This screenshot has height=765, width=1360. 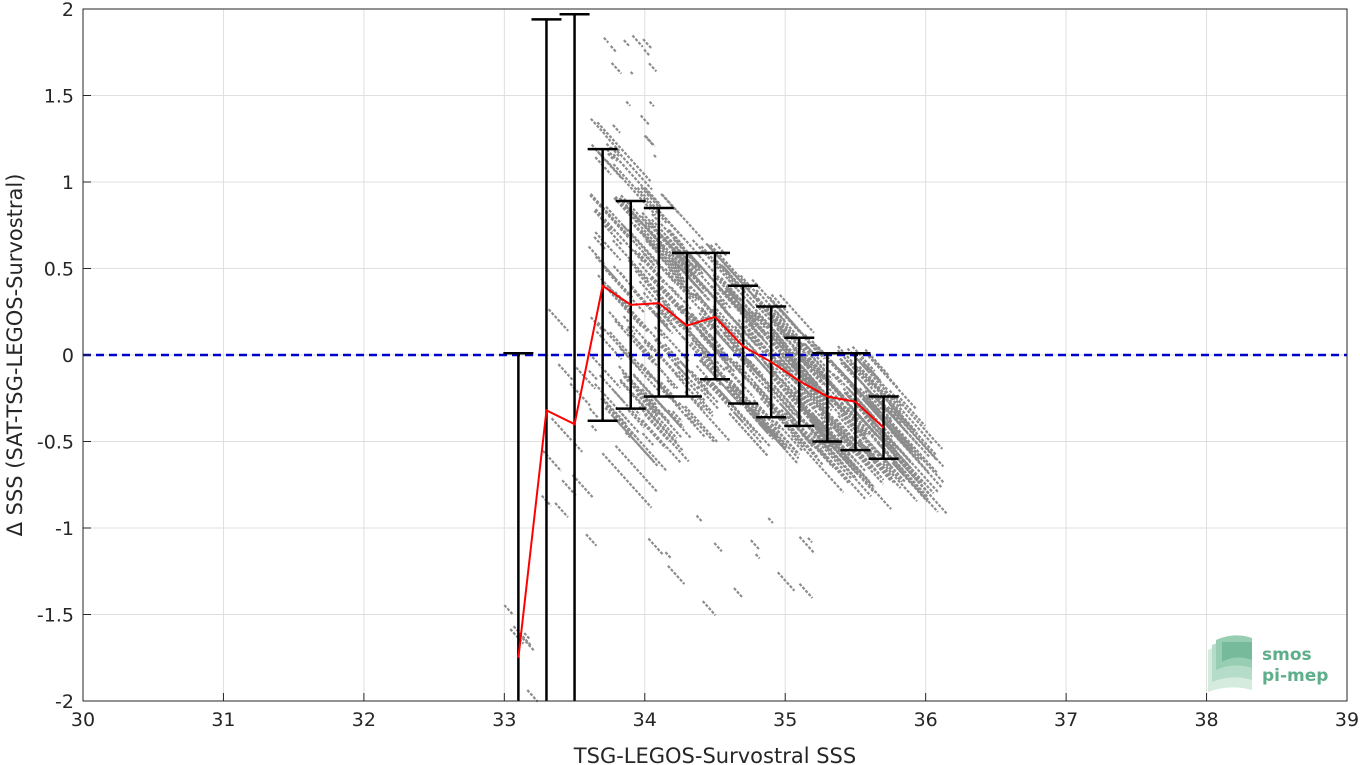 I want to click on x-tick-labels: 30 31 32 33 34 35 36 37 38 39, so click(x=715, y=720).